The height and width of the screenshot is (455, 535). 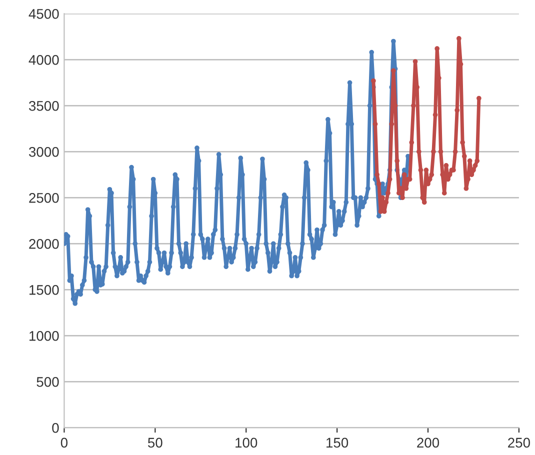 What do you see at coordinates (337, 443) in the screenshot?
I see `x-tick-label: 150` at bounding box center [337, 443].